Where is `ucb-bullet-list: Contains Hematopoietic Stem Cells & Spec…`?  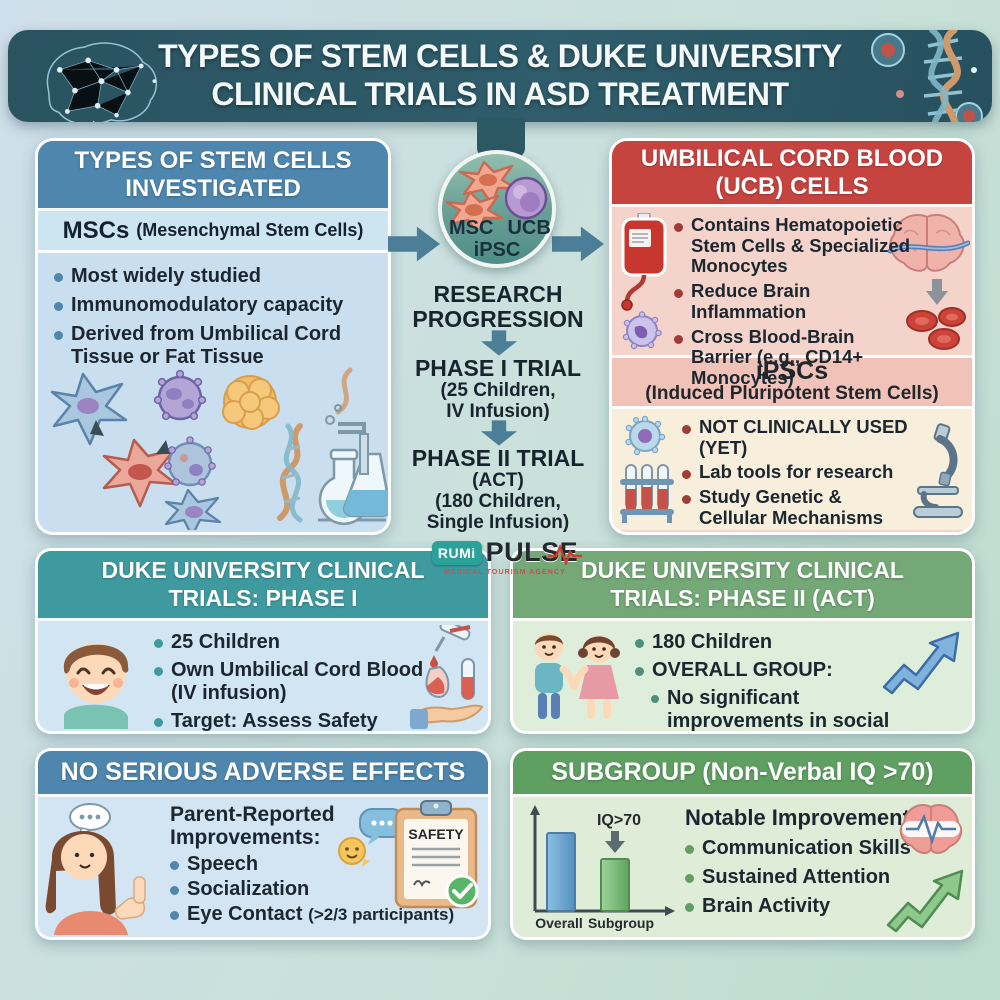
ucb-bullet-list: Contains Hematopoietic Stem Cells & Spec… is located at coordinates (795, 303).